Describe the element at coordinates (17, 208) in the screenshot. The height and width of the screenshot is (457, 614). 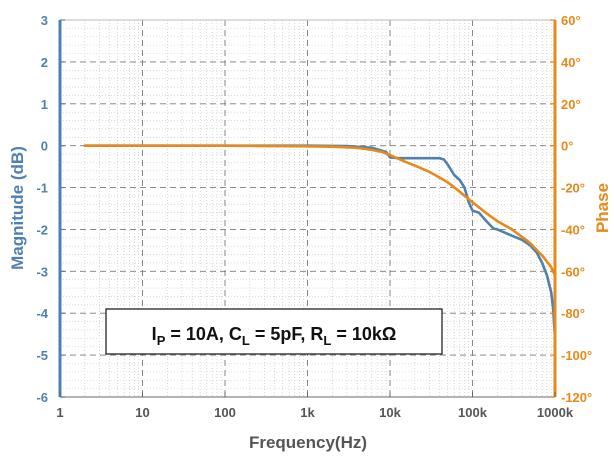
I see `y-axis-label: Magnitude (dB)` at that location.